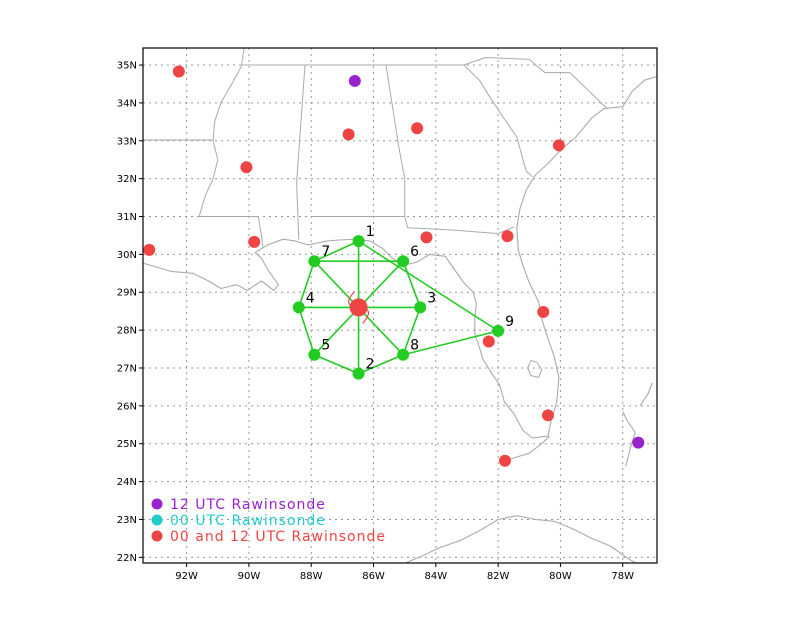 Image resolution: width=800 pixels, height=618 pixels. What do you see at coordinates (325, 346) in the screenshot?
I see `network-node-label: 5` at bounding box center [325, 346].